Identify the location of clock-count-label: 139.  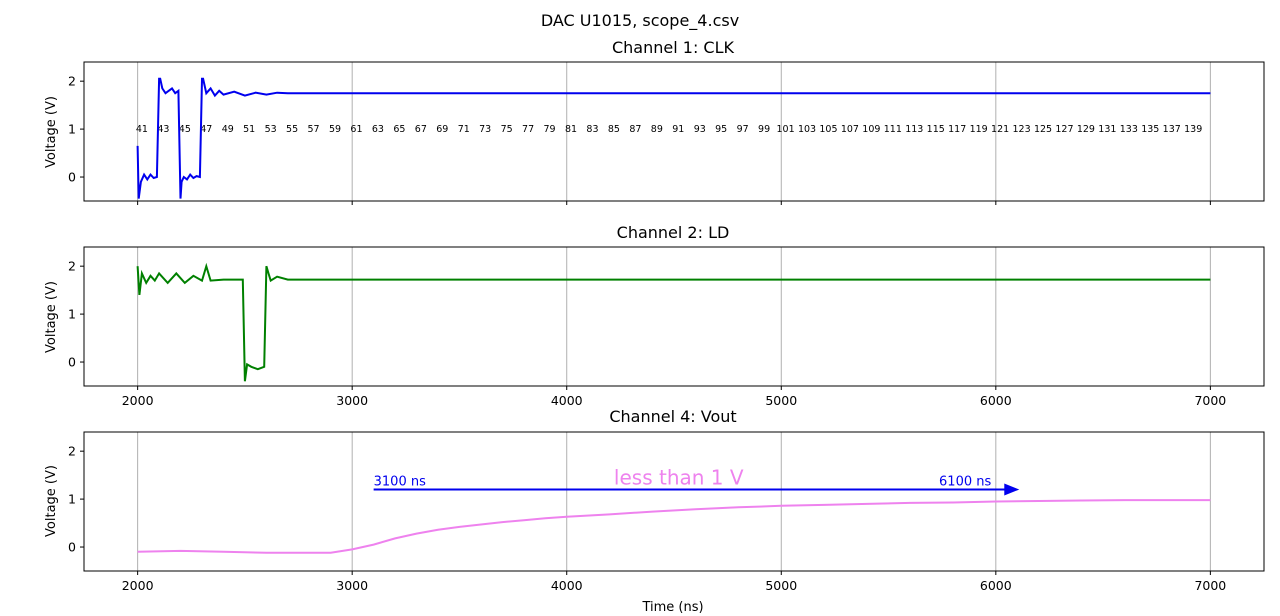
(1193, 129).